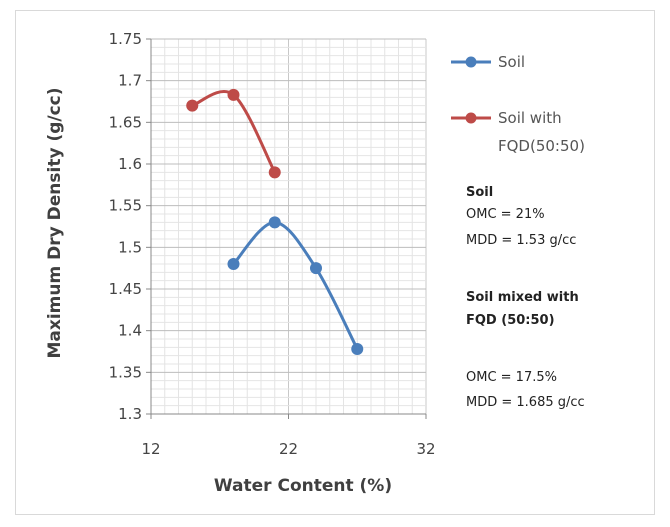  I want to click on x-axis-title: Water Content (%), so click(303, 486).